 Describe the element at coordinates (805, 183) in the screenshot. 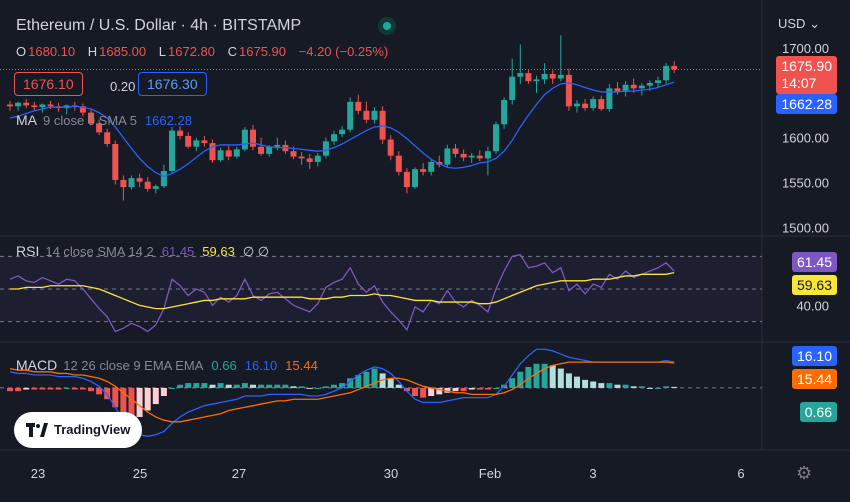

I see `price-axis-tick: 1550.00` at that location.